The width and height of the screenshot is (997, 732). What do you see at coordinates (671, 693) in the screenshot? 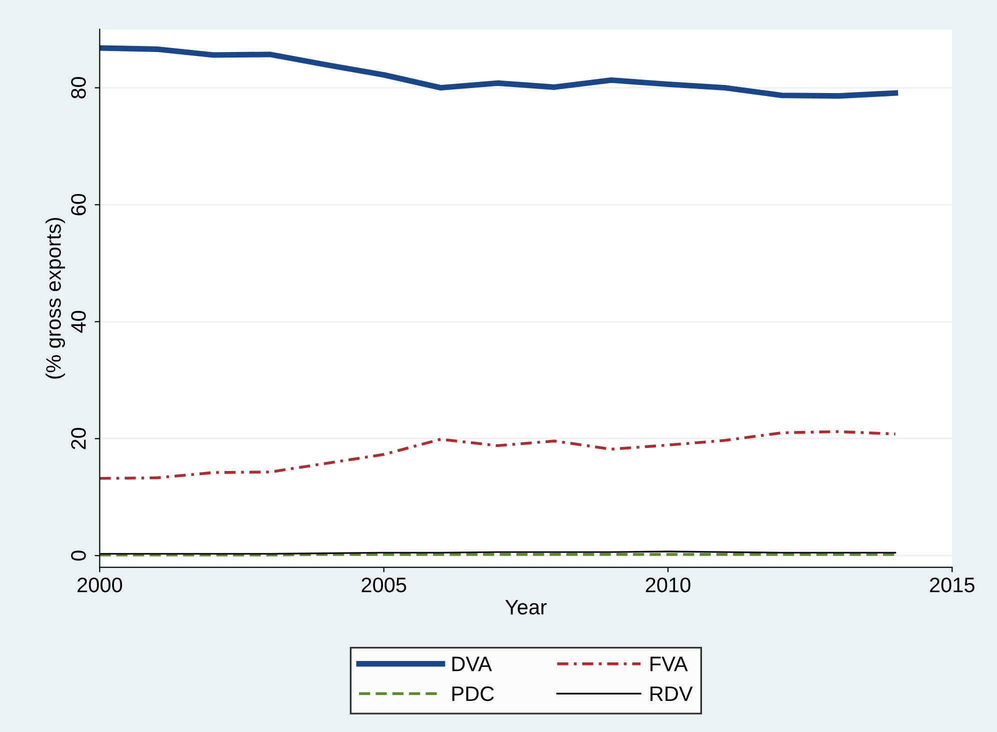
I see `legend-label: RDV` at bounding box center [671, 693].